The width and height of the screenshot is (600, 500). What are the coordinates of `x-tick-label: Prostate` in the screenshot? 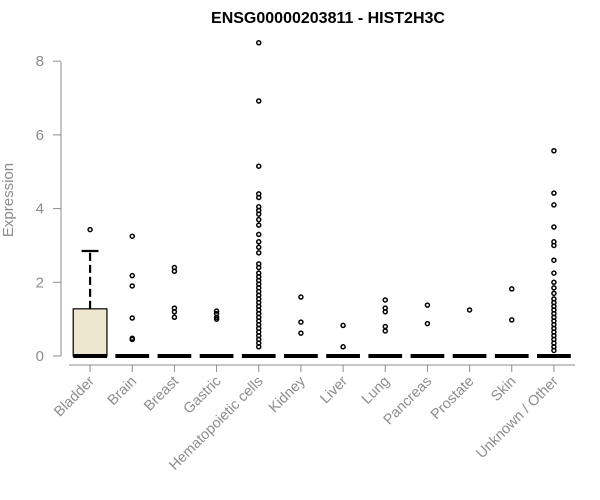 It's located at (452, 398).